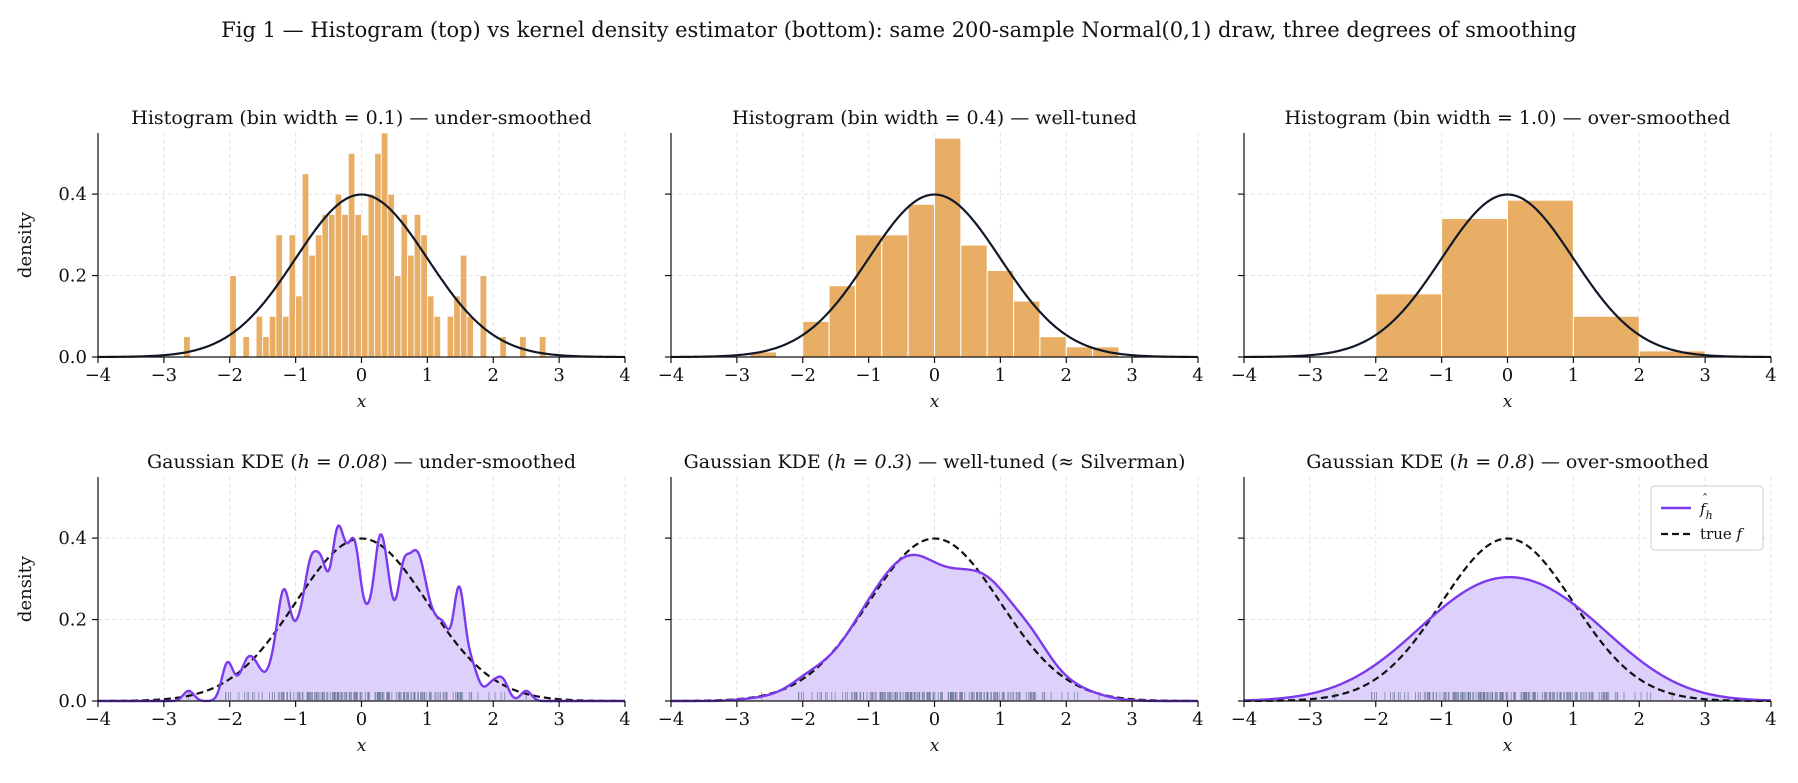  What do you see at coordinates (1707, 518) in the screenshot?
I see `legend: fhˆ true f` at bounding box center [1707, 518].